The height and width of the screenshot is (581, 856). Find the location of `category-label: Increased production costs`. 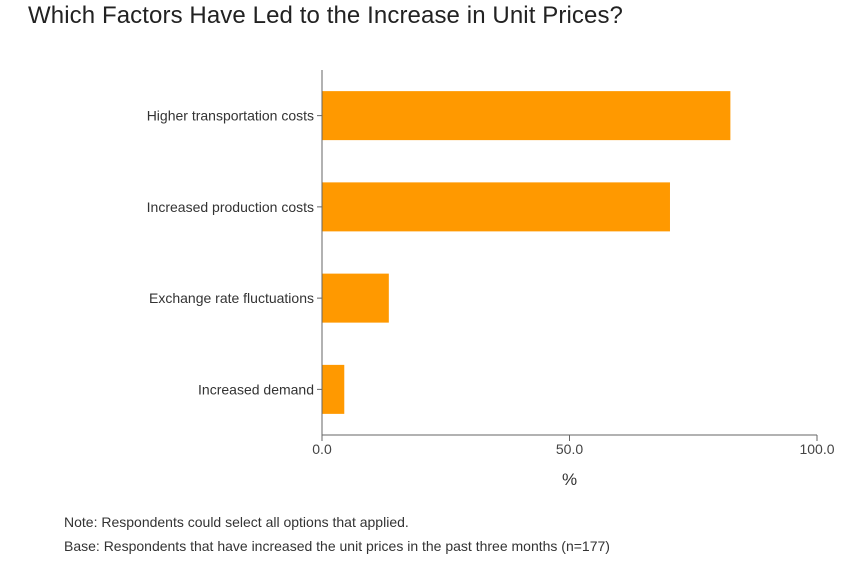

category-label: Increased production costs is located at coordinates (230, 207).